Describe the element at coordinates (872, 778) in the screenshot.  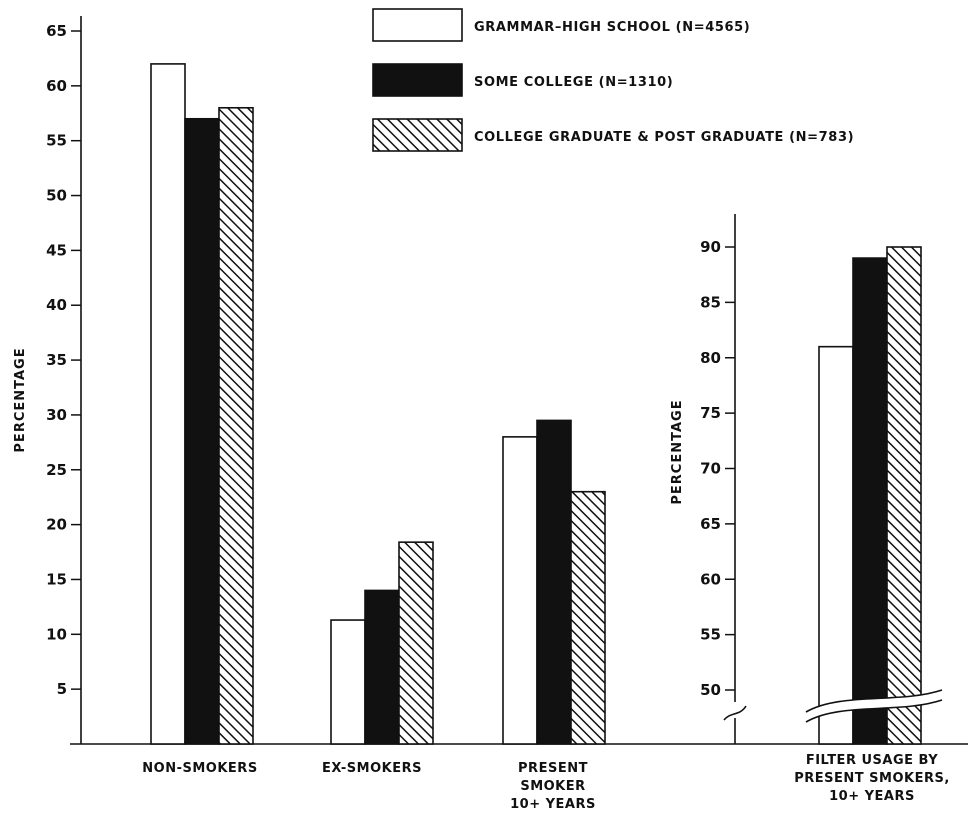
I see `category-label: PRESENT SMOKERS,` at that location.